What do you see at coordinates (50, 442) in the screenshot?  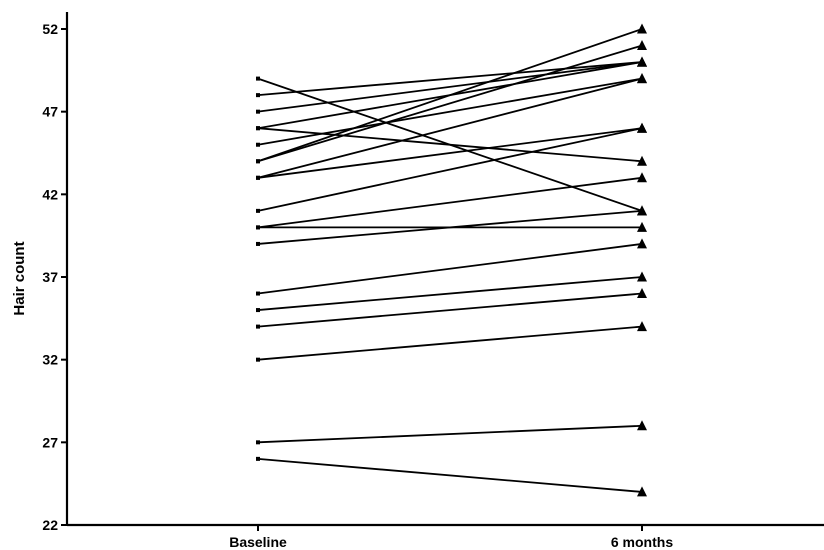 I see `y-tick-label: 27` at bounding box center [50, 442].